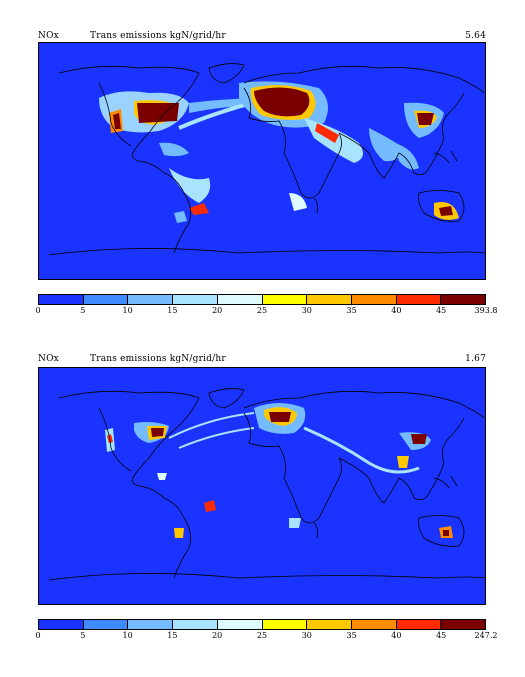 Image resolution: width=525 pixels, height=677 pixels. I want to click on colorbar-tick: 247.2, so click(486, 635).